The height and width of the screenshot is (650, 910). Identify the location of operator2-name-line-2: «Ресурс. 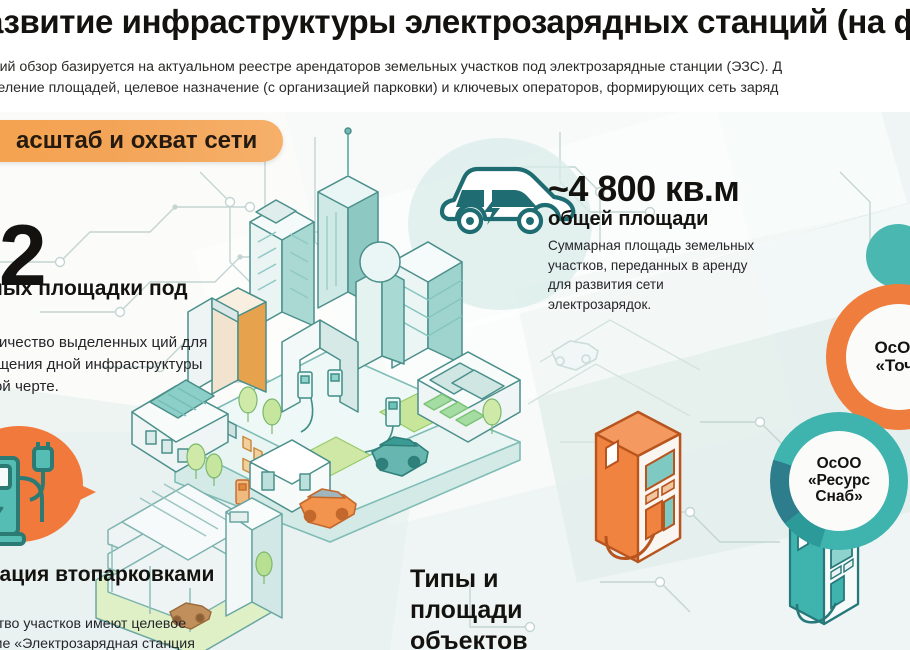
(839, 480).